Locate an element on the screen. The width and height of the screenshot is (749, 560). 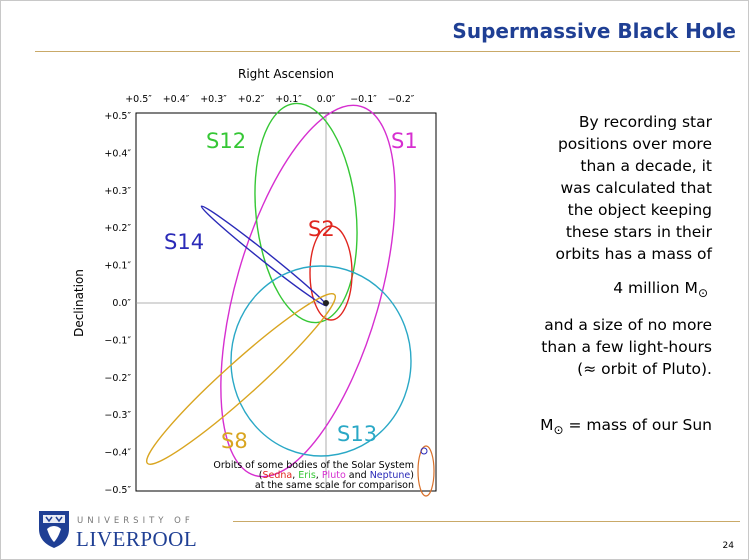
text-line: the object keeping is located at coordinates (639, 210).